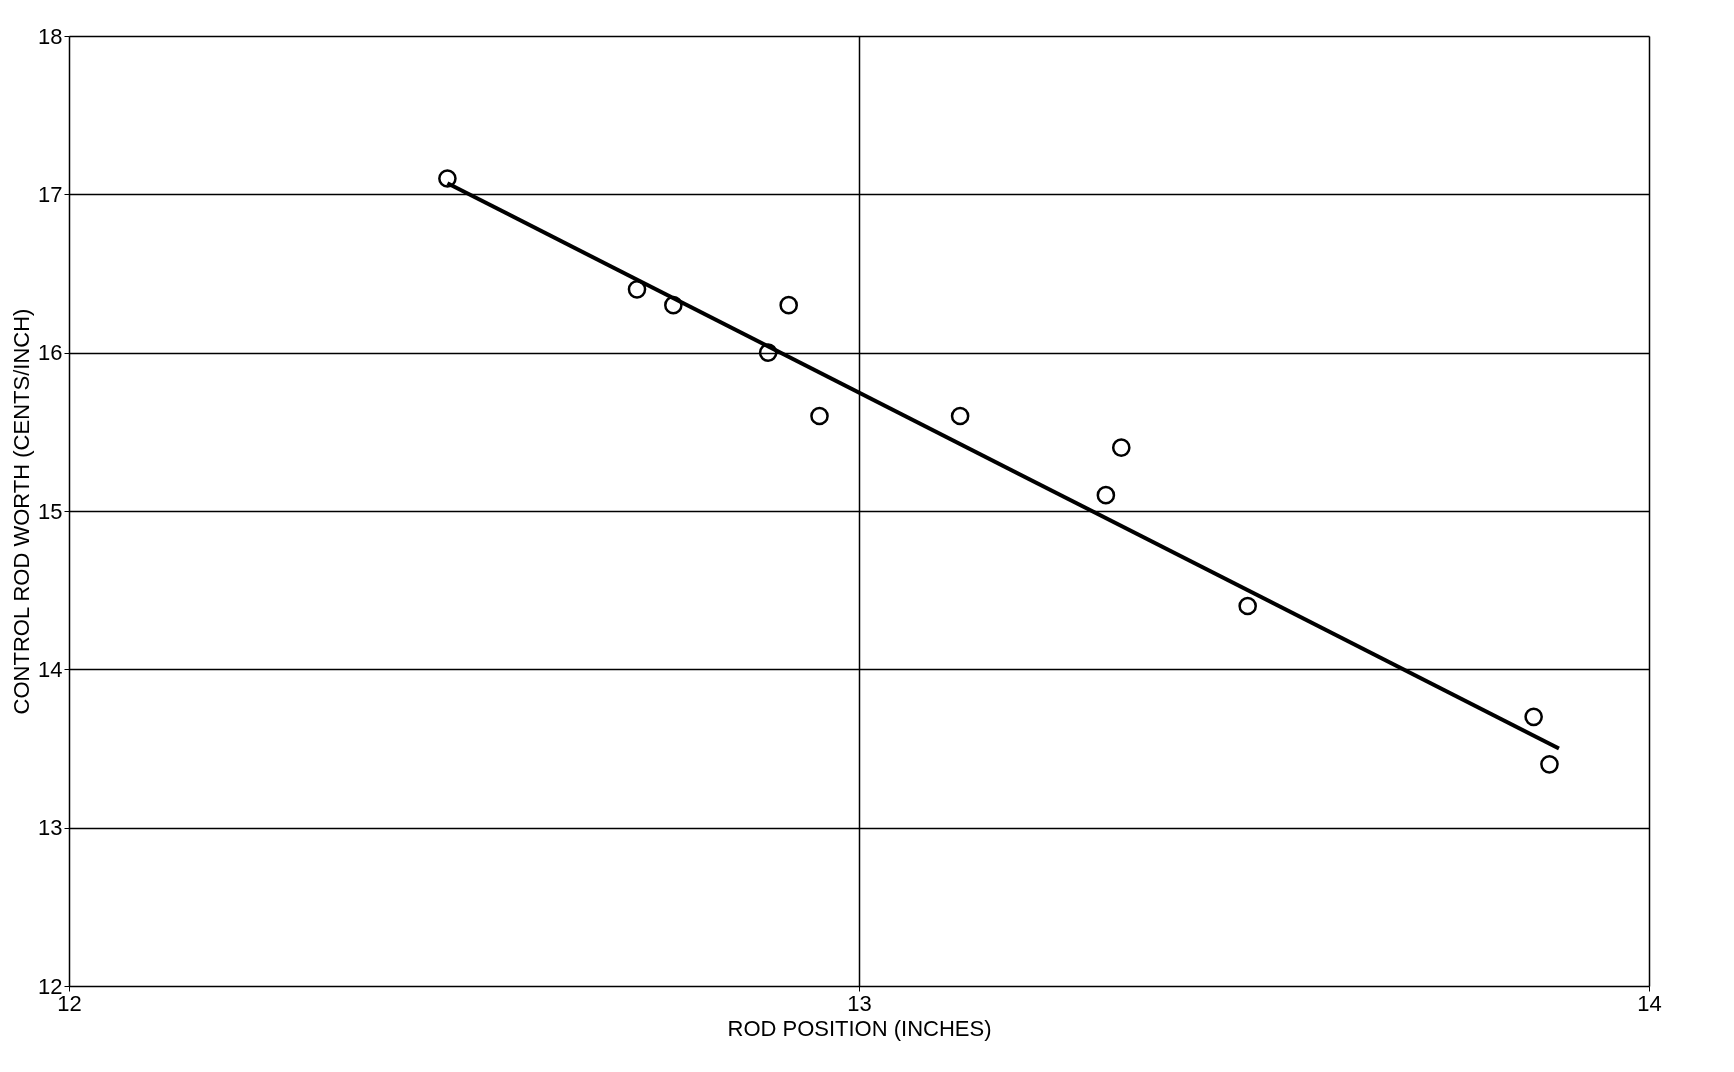  What do you see at coordinates (22, 511) in the screenshot?
I see `y-axis-title: CONTROL ROD WORTH (CENTS/INCH)` at bounding box center [22, 511].